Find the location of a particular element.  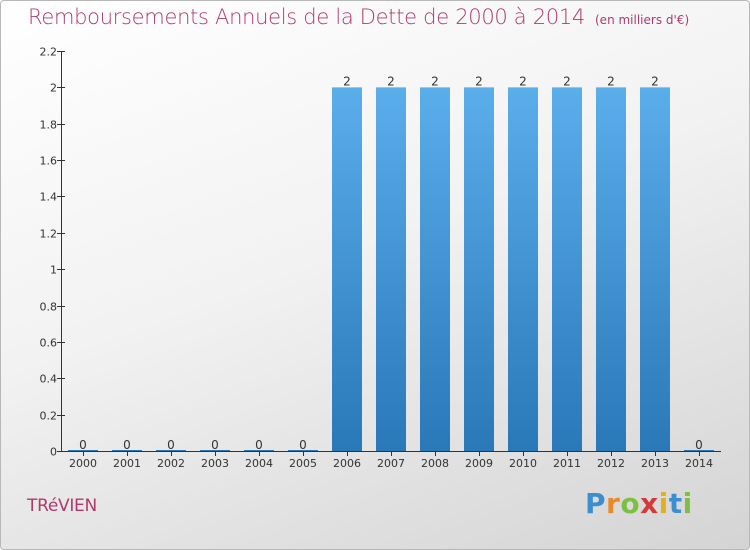

y-tick-label: 0 is located at coordinates (53, 452).